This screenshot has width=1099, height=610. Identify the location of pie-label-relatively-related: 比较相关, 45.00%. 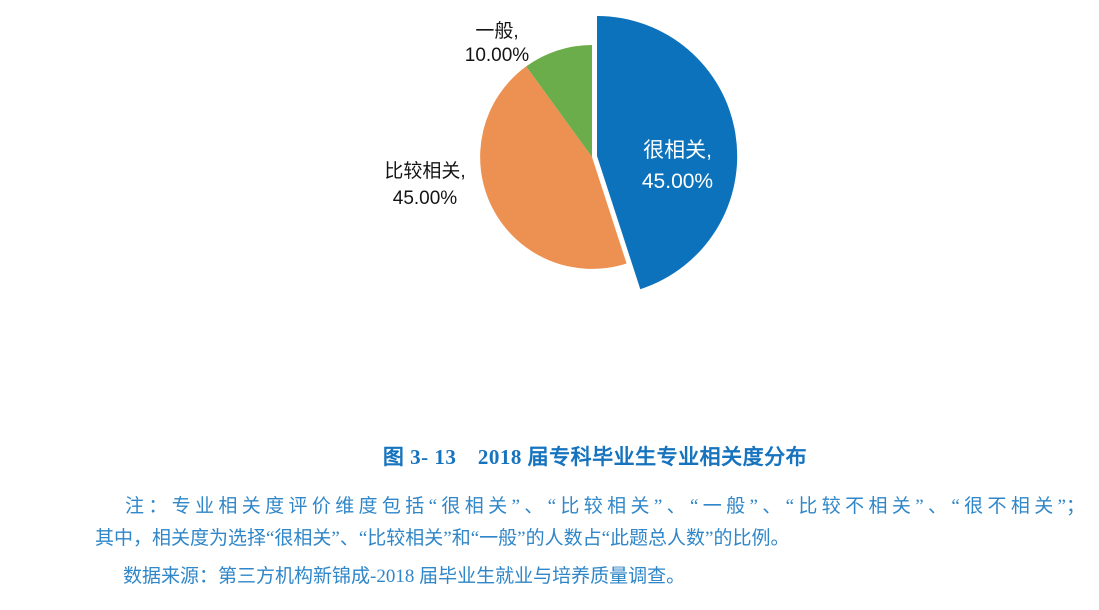
(425, 185).